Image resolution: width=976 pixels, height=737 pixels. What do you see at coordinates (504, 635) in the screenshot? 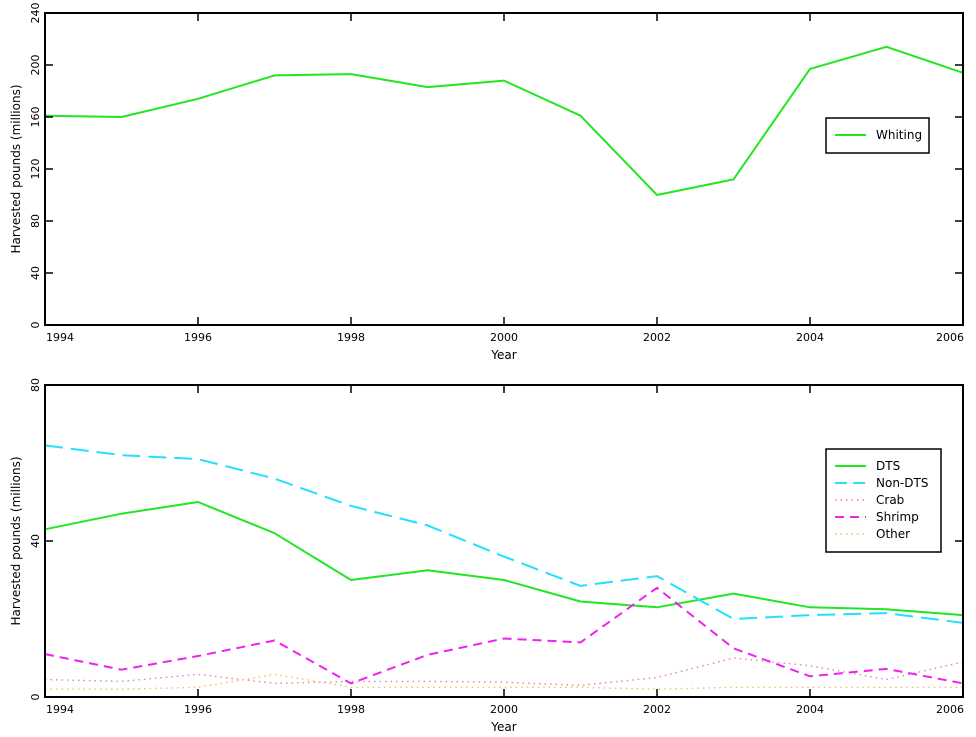
I see `series-line-shrimp` at bounding box center [504, 635].